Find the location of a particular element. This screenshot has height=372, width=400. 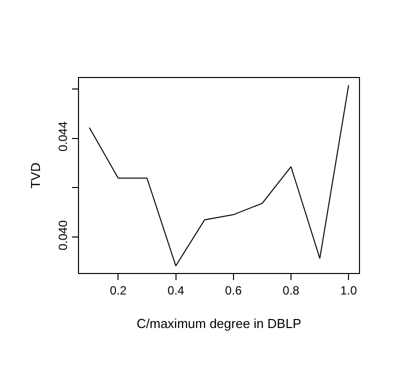

y-tick-label: 0.040 is located at coordinates (63, 235).